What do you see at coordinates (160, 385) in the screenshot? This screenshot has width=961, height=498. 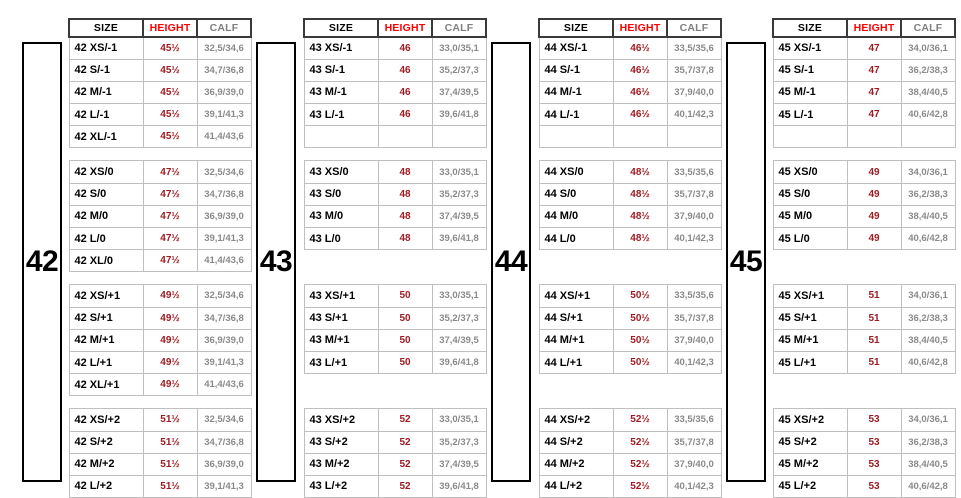 I see `table-row: 42 XL/+1 49½ 41,4/43,6` at bounding box center [160, 385].